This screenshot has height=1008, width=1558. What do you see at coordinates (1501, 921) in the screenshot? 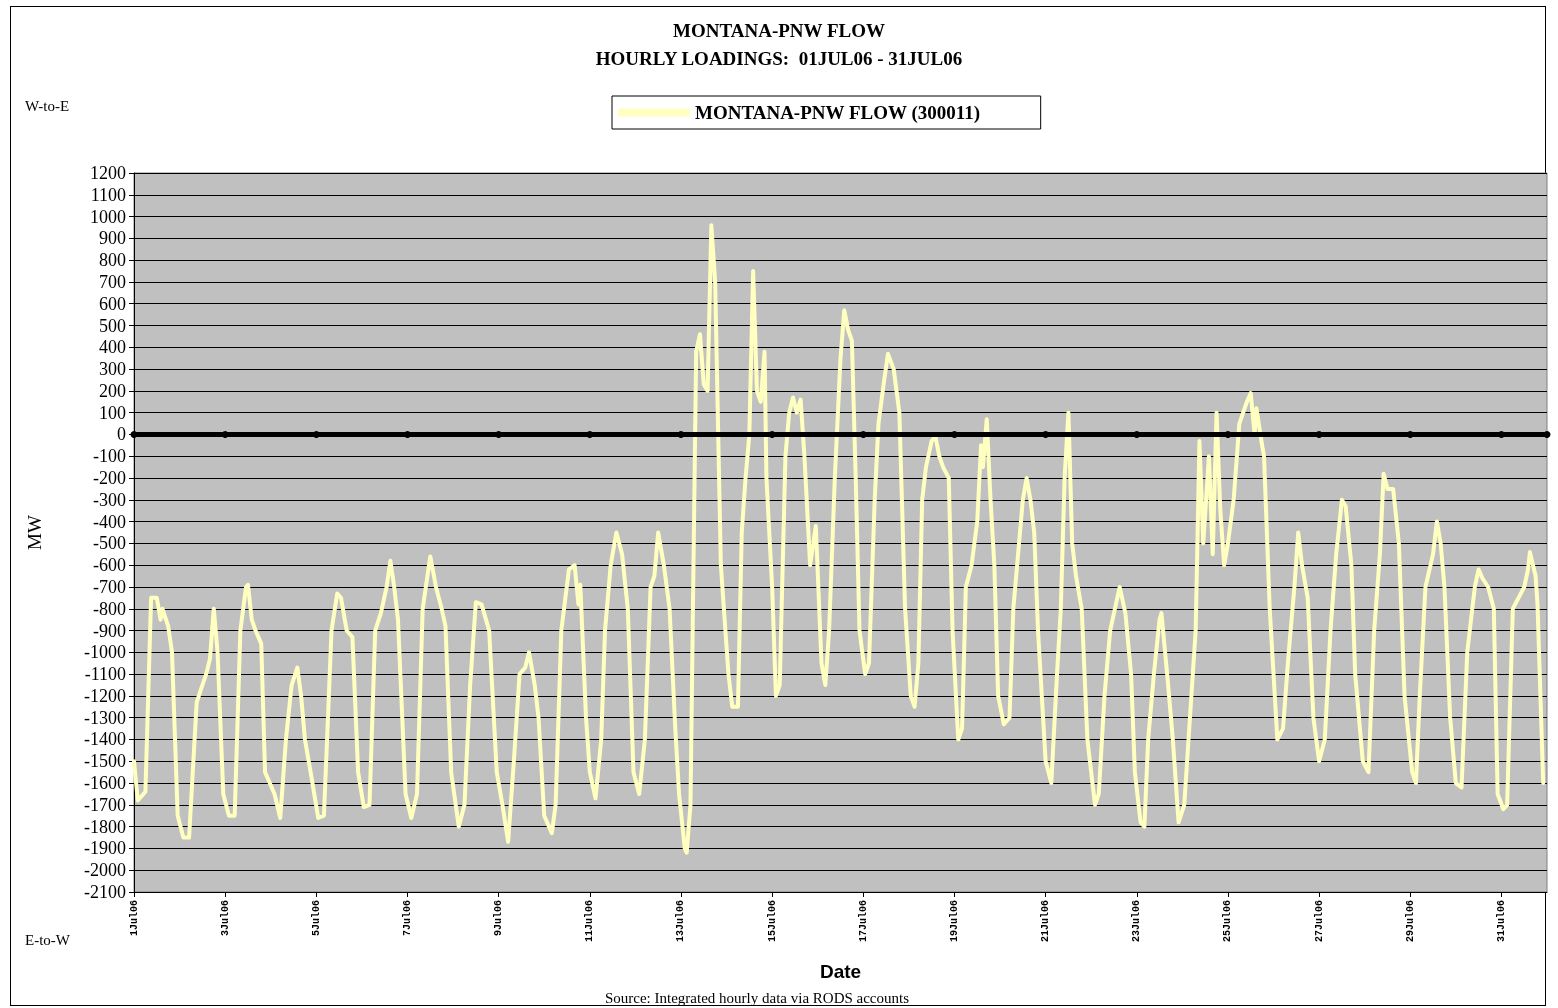
I see `x-tick-label: 31Jul06` at bounding box center [1501, 921].